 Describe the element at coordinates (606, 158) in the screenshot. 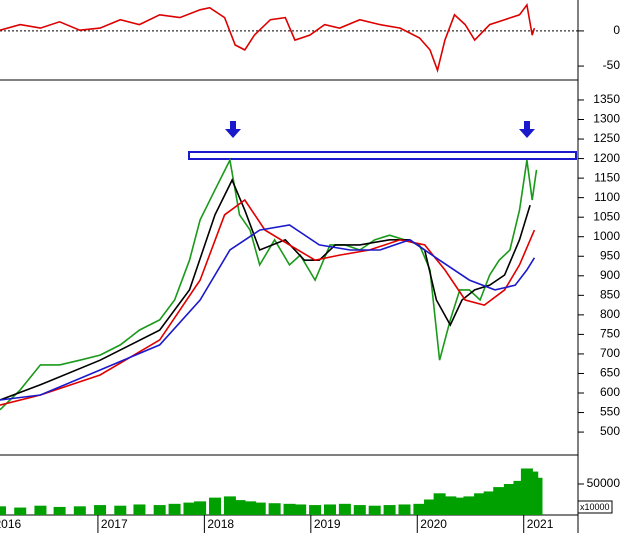

I see `y-tick-label: 1200` at that location.